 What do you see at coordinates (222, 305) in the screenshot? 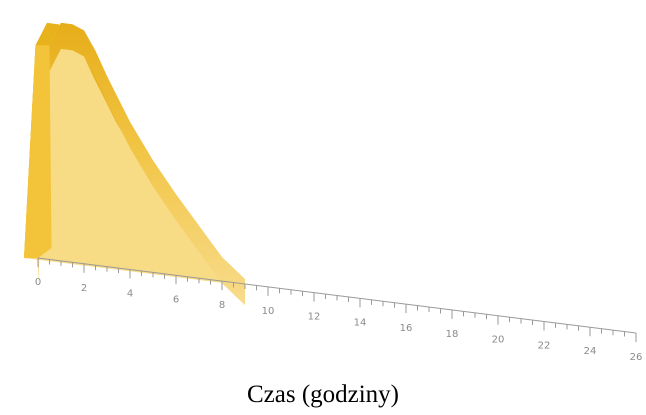
I see `x-tick-label: 8` at bounding box center [222, 305].